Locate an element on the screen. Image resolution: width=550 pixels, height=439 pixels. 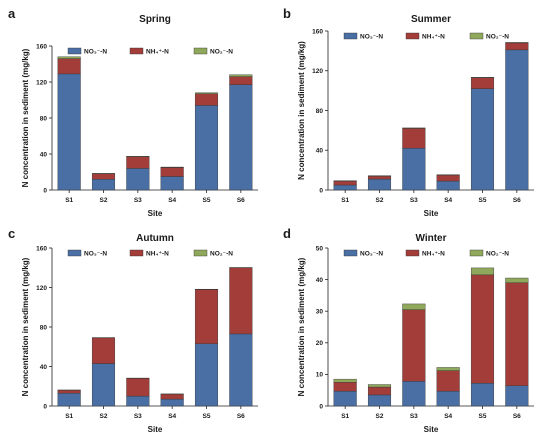
panel-letter: a is located at coordinates (12, 13).